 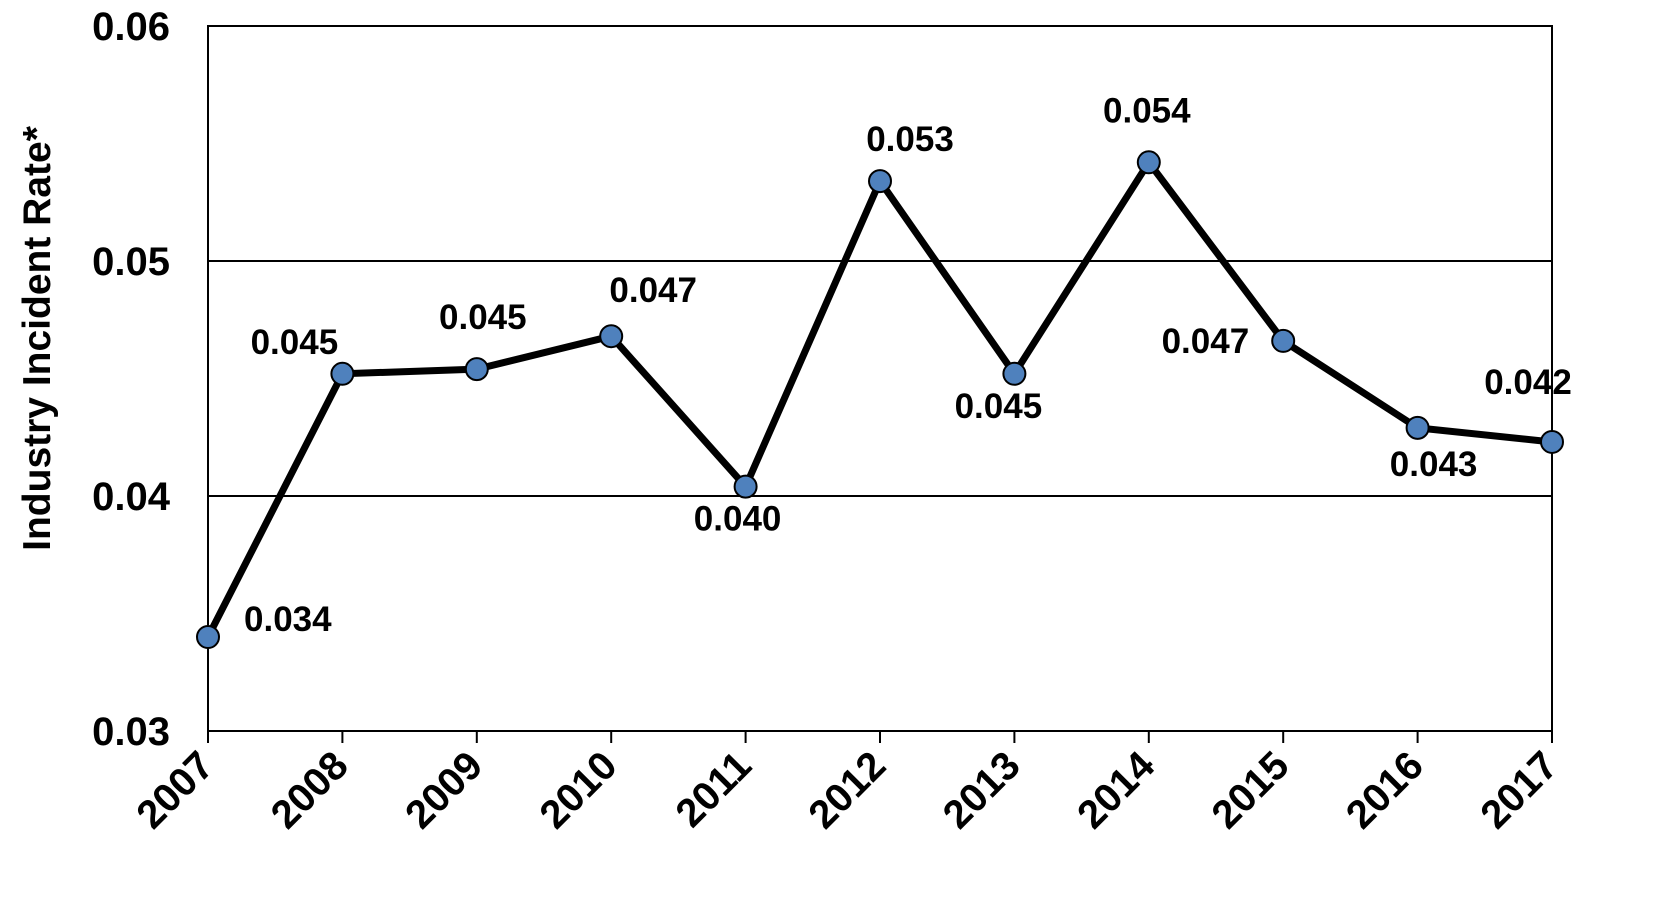 I want to click on x-tick-label: 2012, so click(x=847, y=790).